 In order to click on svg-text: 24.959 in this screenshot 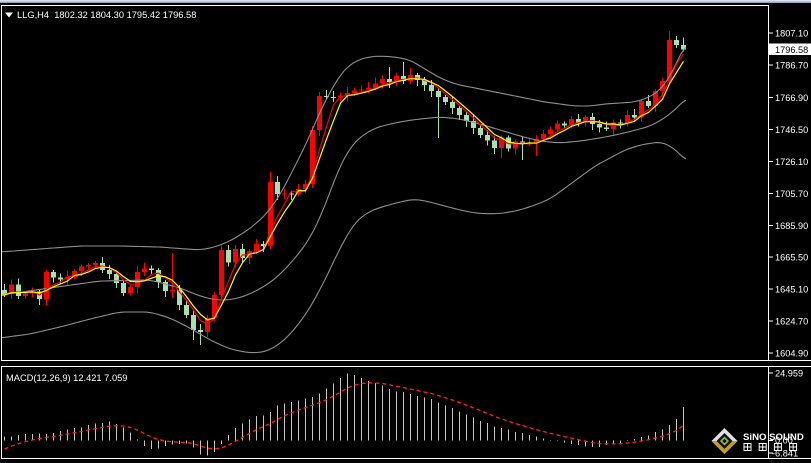, I will do `click(789, 374)`.